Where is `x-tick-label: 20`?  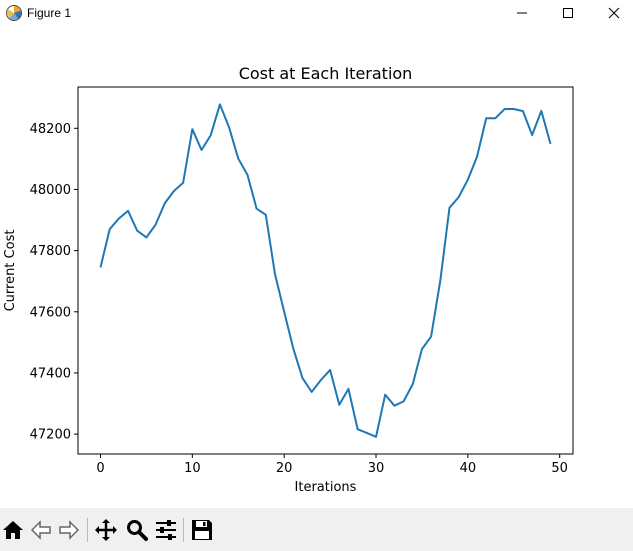 x-tick-label: 20 is located at coordinates (284, 468).